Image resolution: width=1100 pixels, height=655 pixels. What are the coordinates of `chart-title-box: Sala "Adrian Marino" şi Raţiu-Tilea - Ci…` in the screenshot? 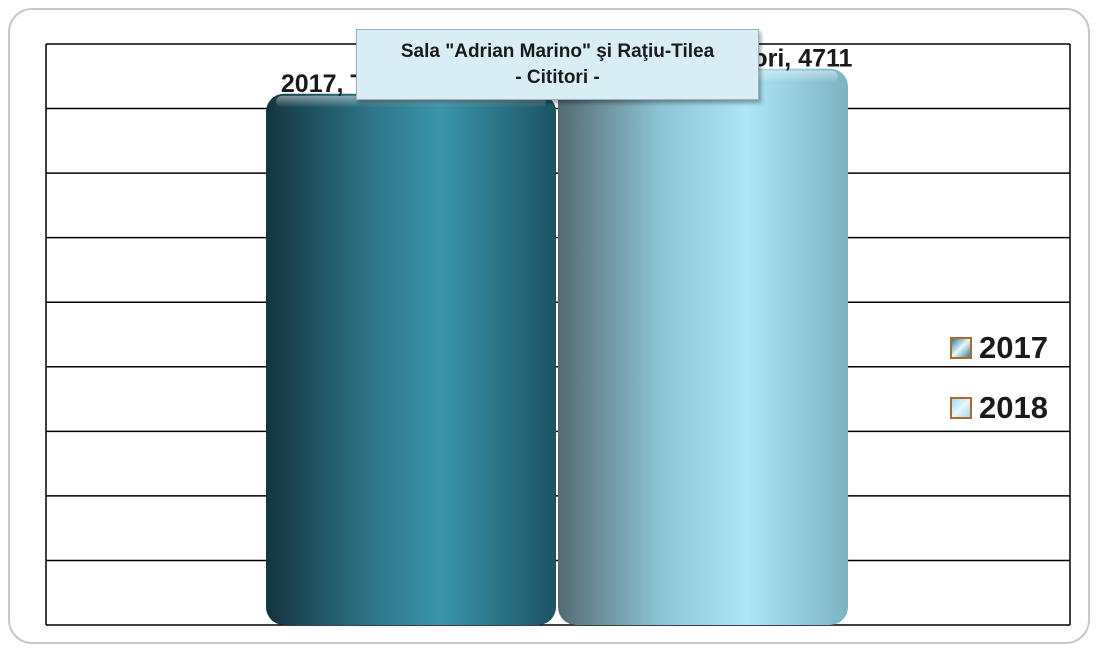 It's located at (557, 64).